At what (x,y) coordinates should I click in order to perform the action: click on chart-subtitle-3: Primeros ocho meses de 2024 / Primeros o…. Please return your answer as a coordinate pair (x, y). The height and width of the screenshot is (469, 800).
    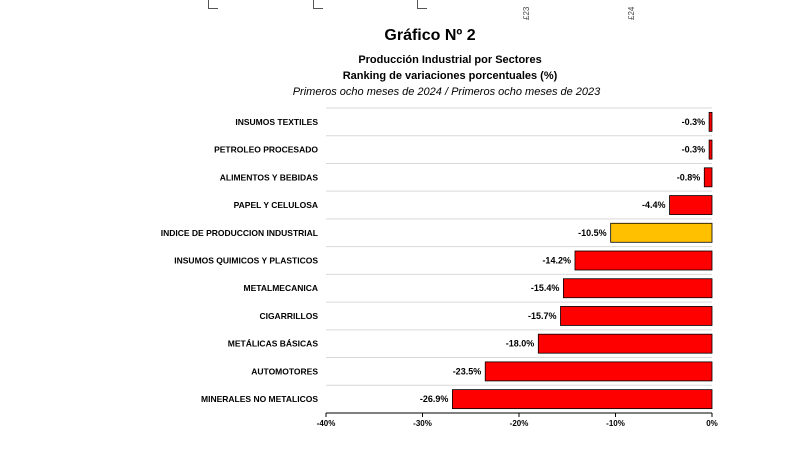
    Looking at the image, I should click on (446, 92).